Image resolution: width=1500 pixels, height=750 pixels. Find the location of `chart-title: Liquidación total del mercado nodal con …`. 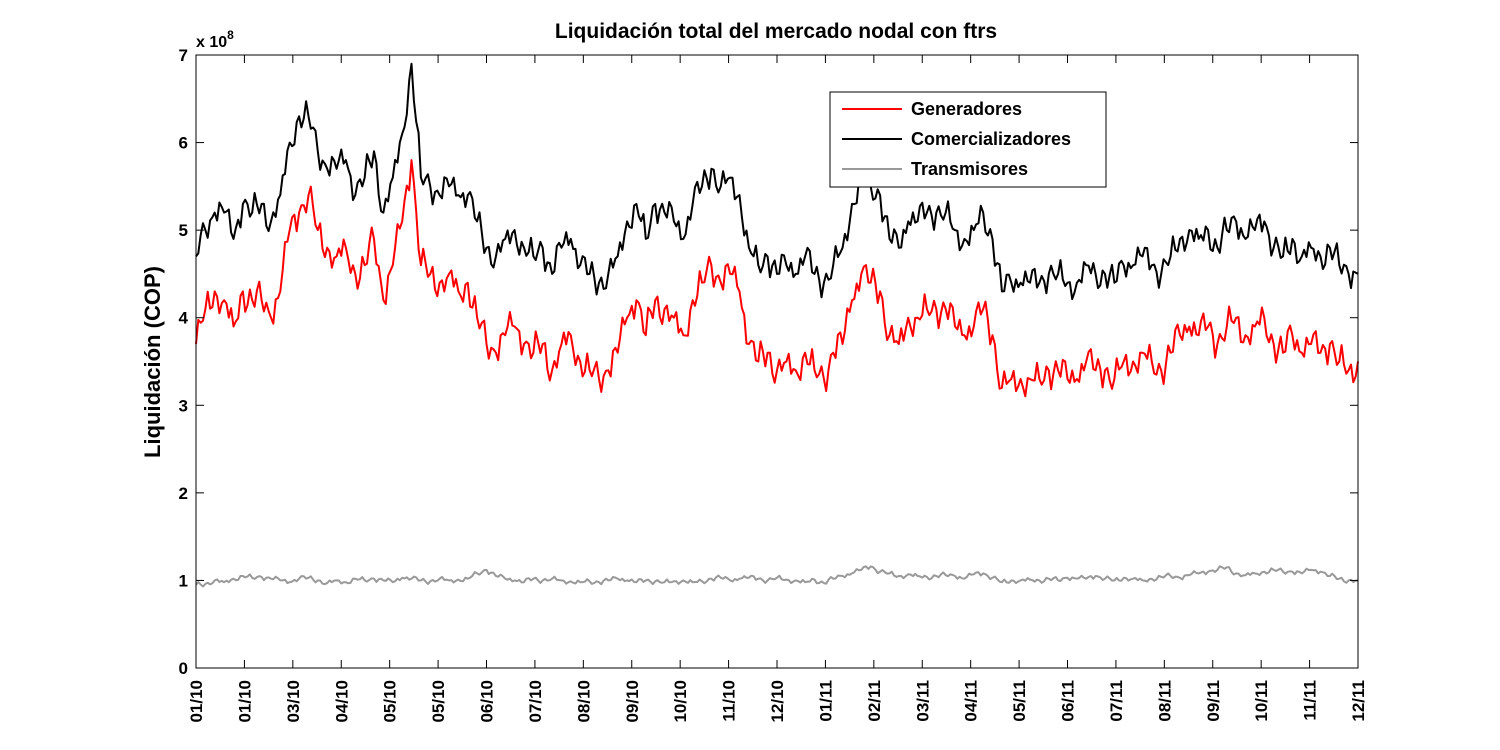

chart-title: Liquidación total del mercado nodal con … is located at coordinates (776, 31).